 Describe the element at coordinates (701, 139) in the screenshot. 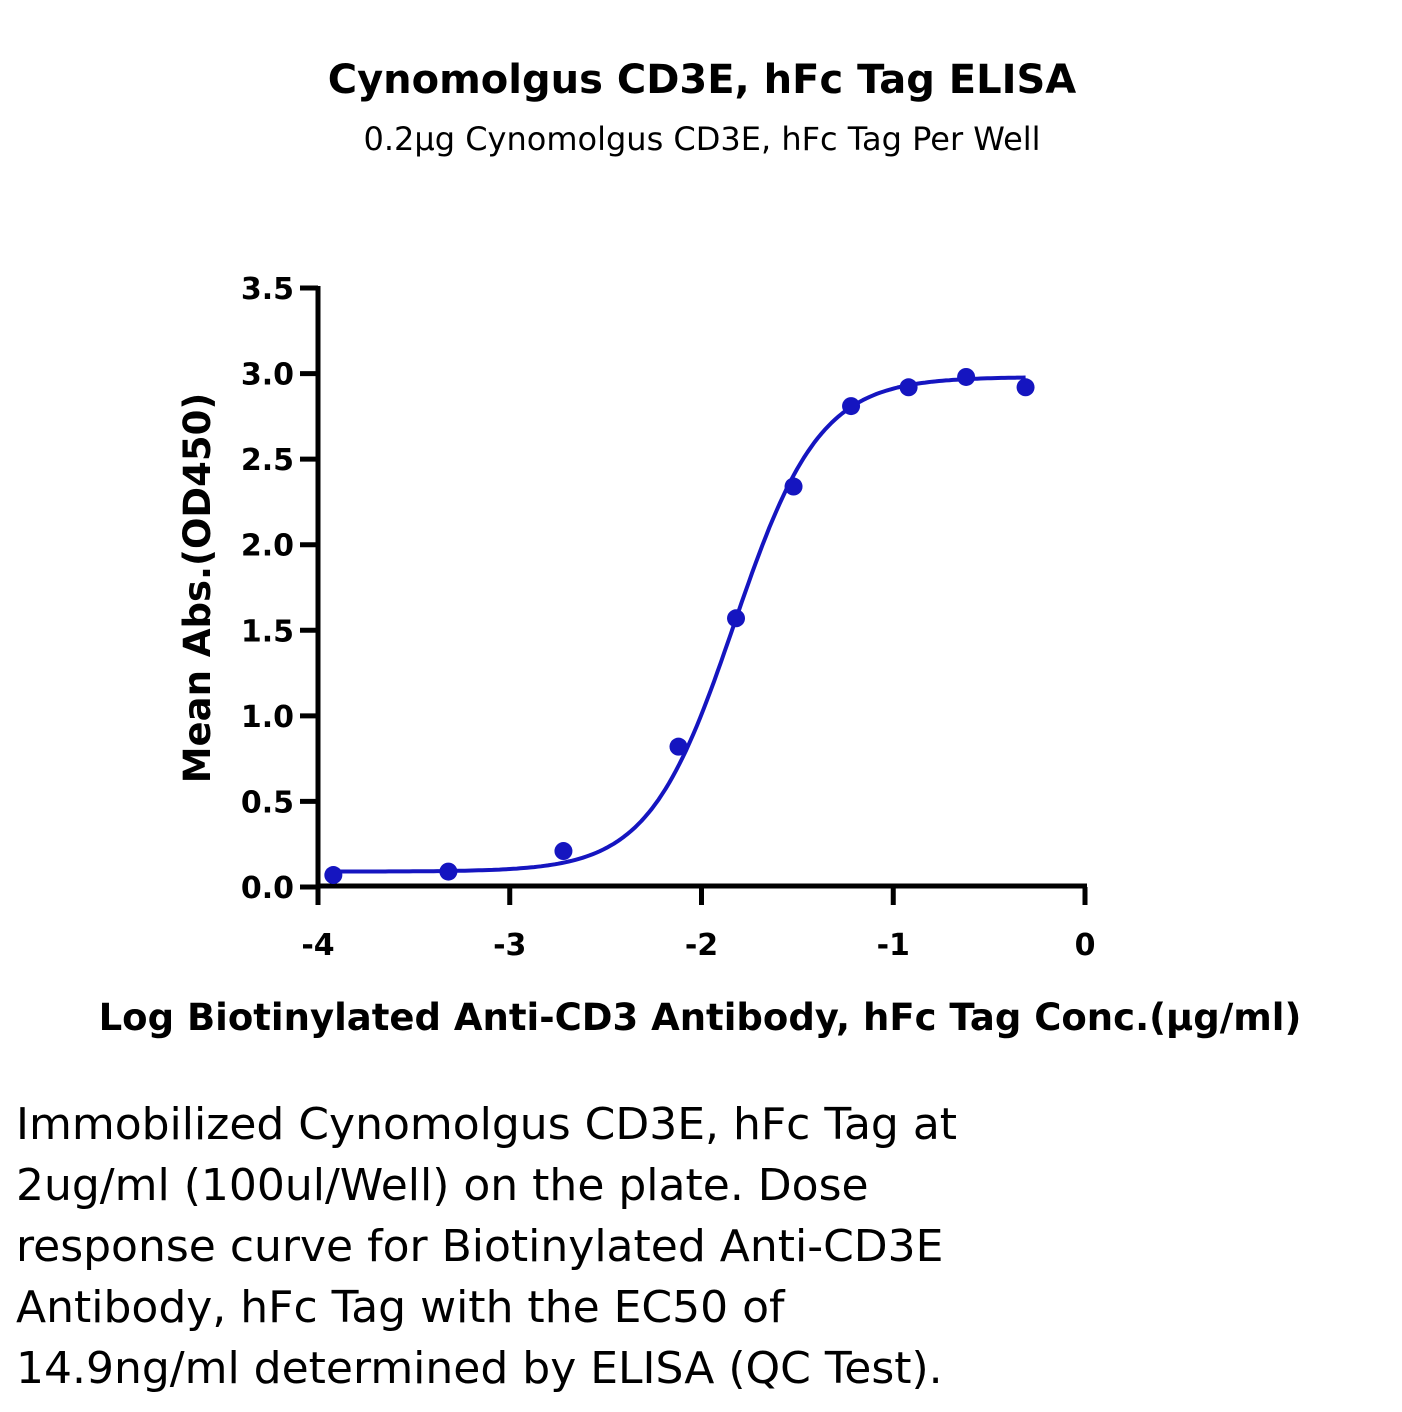

I see `chart-subtitle: 0.2μg Cynomolgus CD3E, hFc Tag Per Well` at that location.